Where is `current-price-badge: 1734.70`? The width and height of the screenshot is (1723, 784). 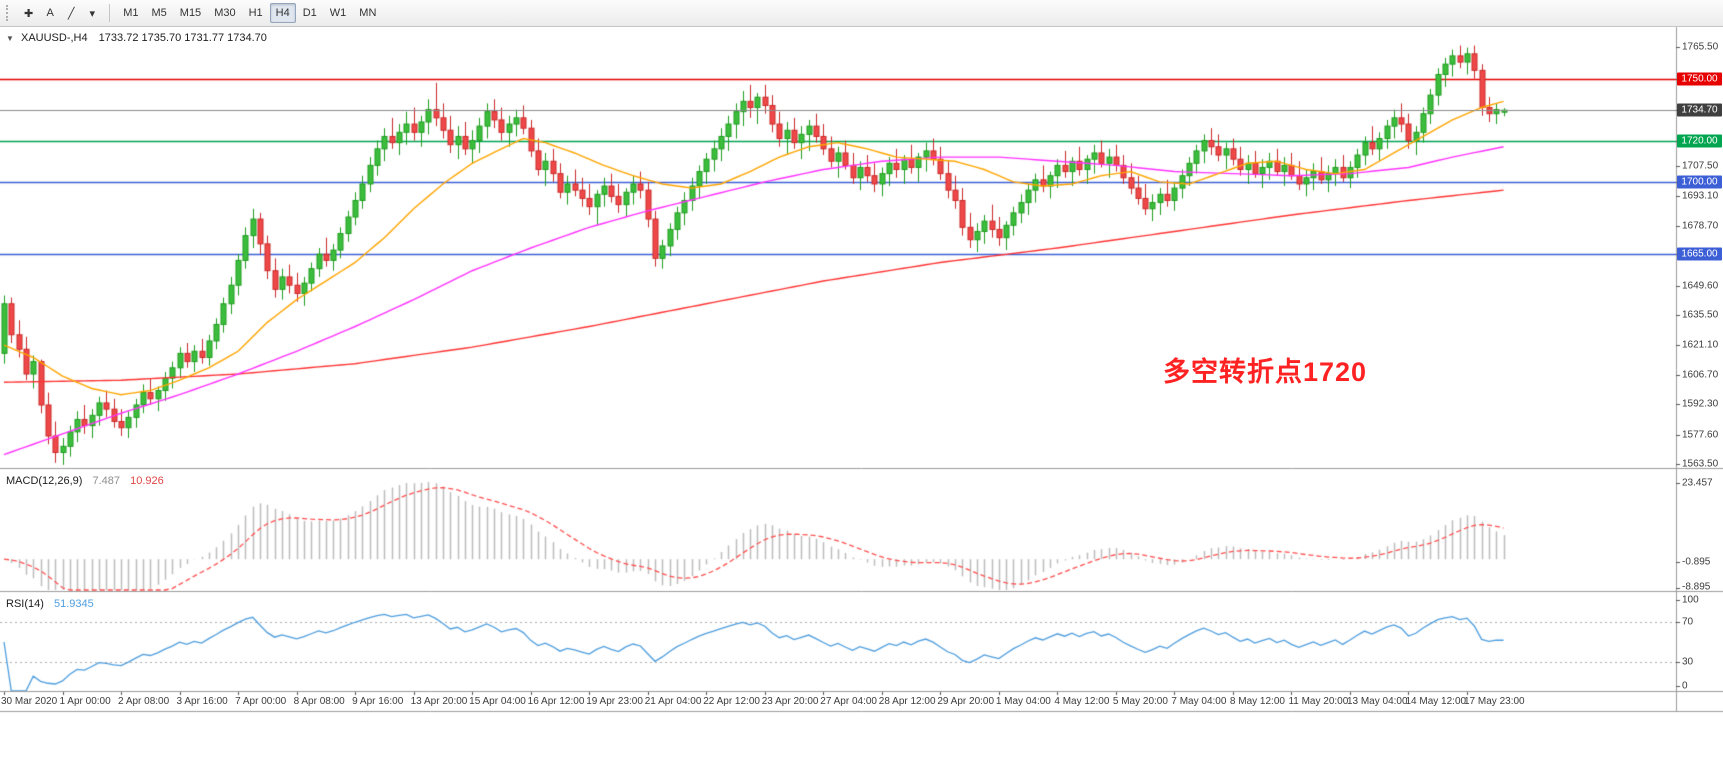 current-price-badge: 1734.70 is located at coordinates (1699, 110).